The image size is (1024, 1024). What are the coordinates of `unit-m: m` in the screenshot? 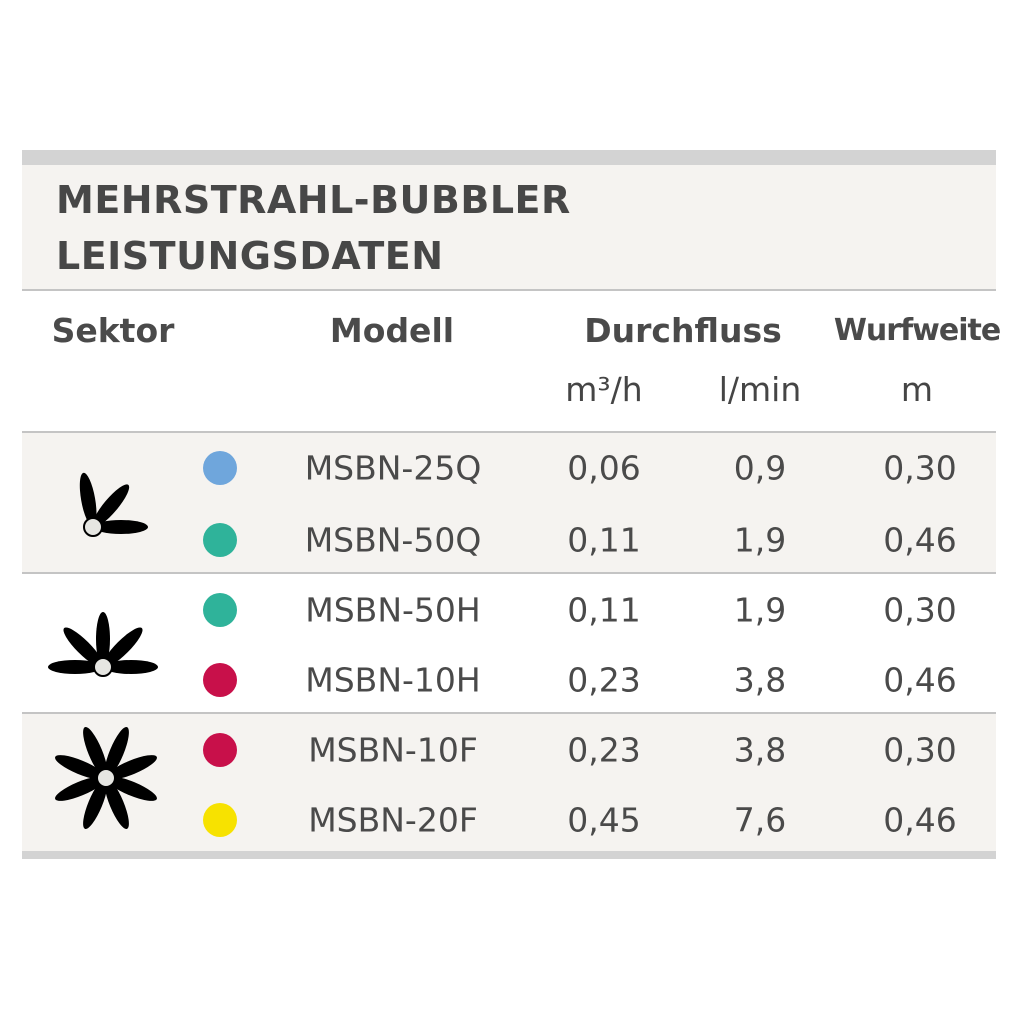 It's located at (917, 389).